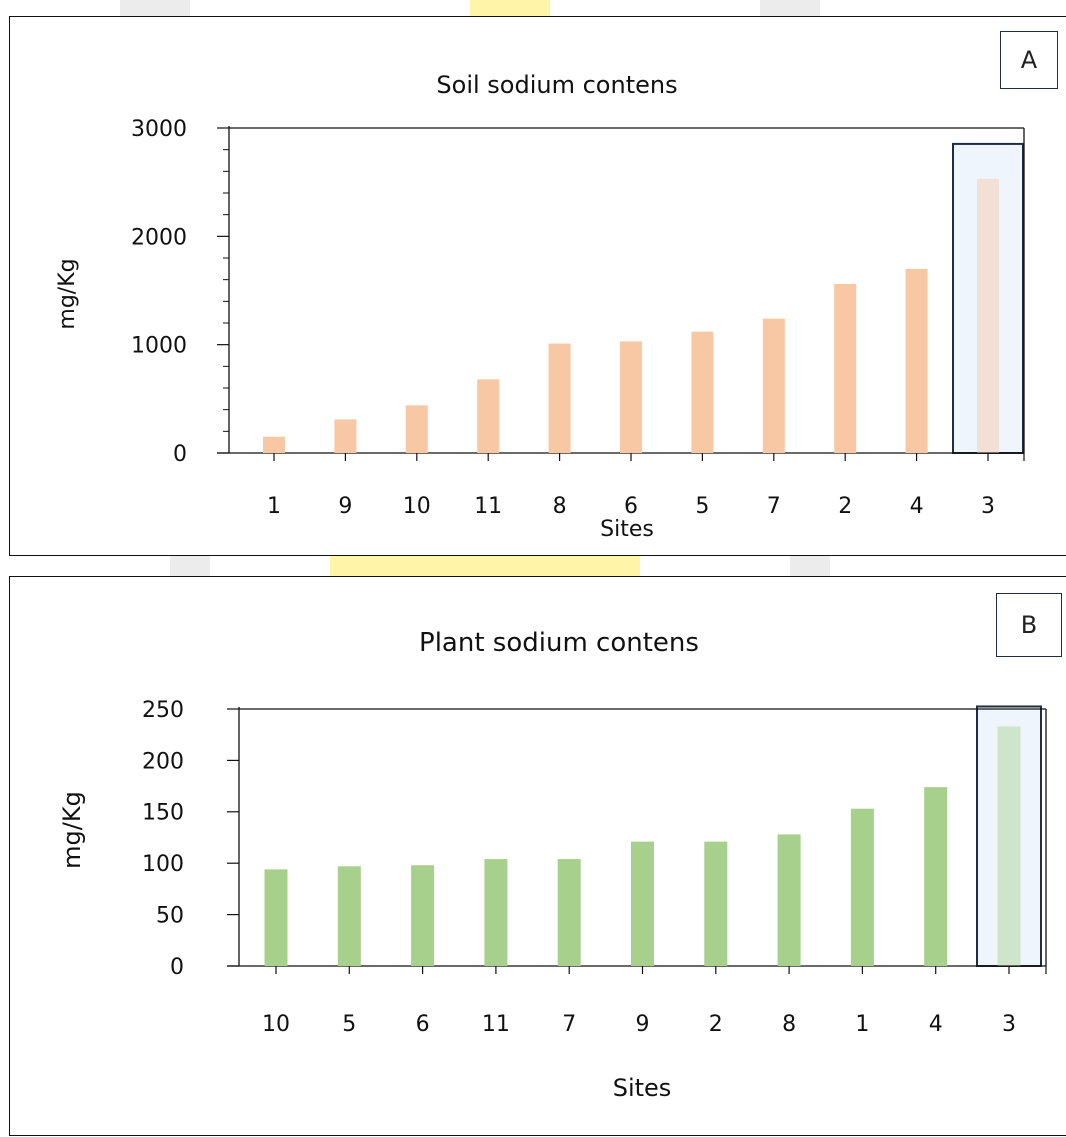  I want to click on plant-x-axis-title: Sites, so click(642, 1088).